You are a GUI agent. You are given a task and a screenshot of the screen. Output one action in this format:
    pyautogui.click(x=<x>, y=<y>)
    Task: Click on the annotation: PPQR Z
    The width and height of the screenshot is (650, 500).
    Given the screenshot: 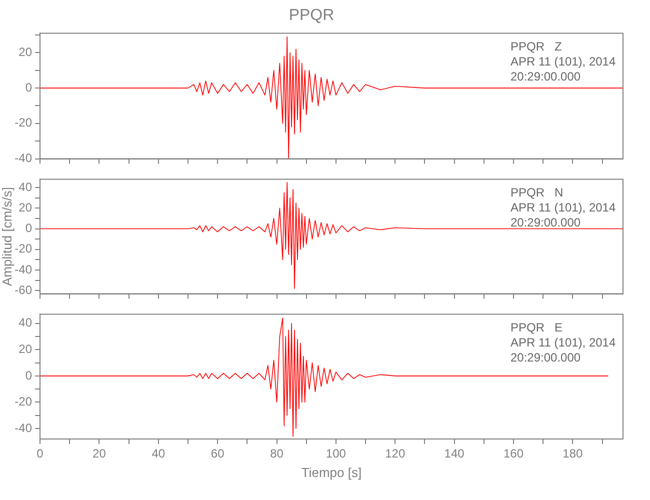 What is the action you would take?
    pyautogui.click(x=536, y=47)
    